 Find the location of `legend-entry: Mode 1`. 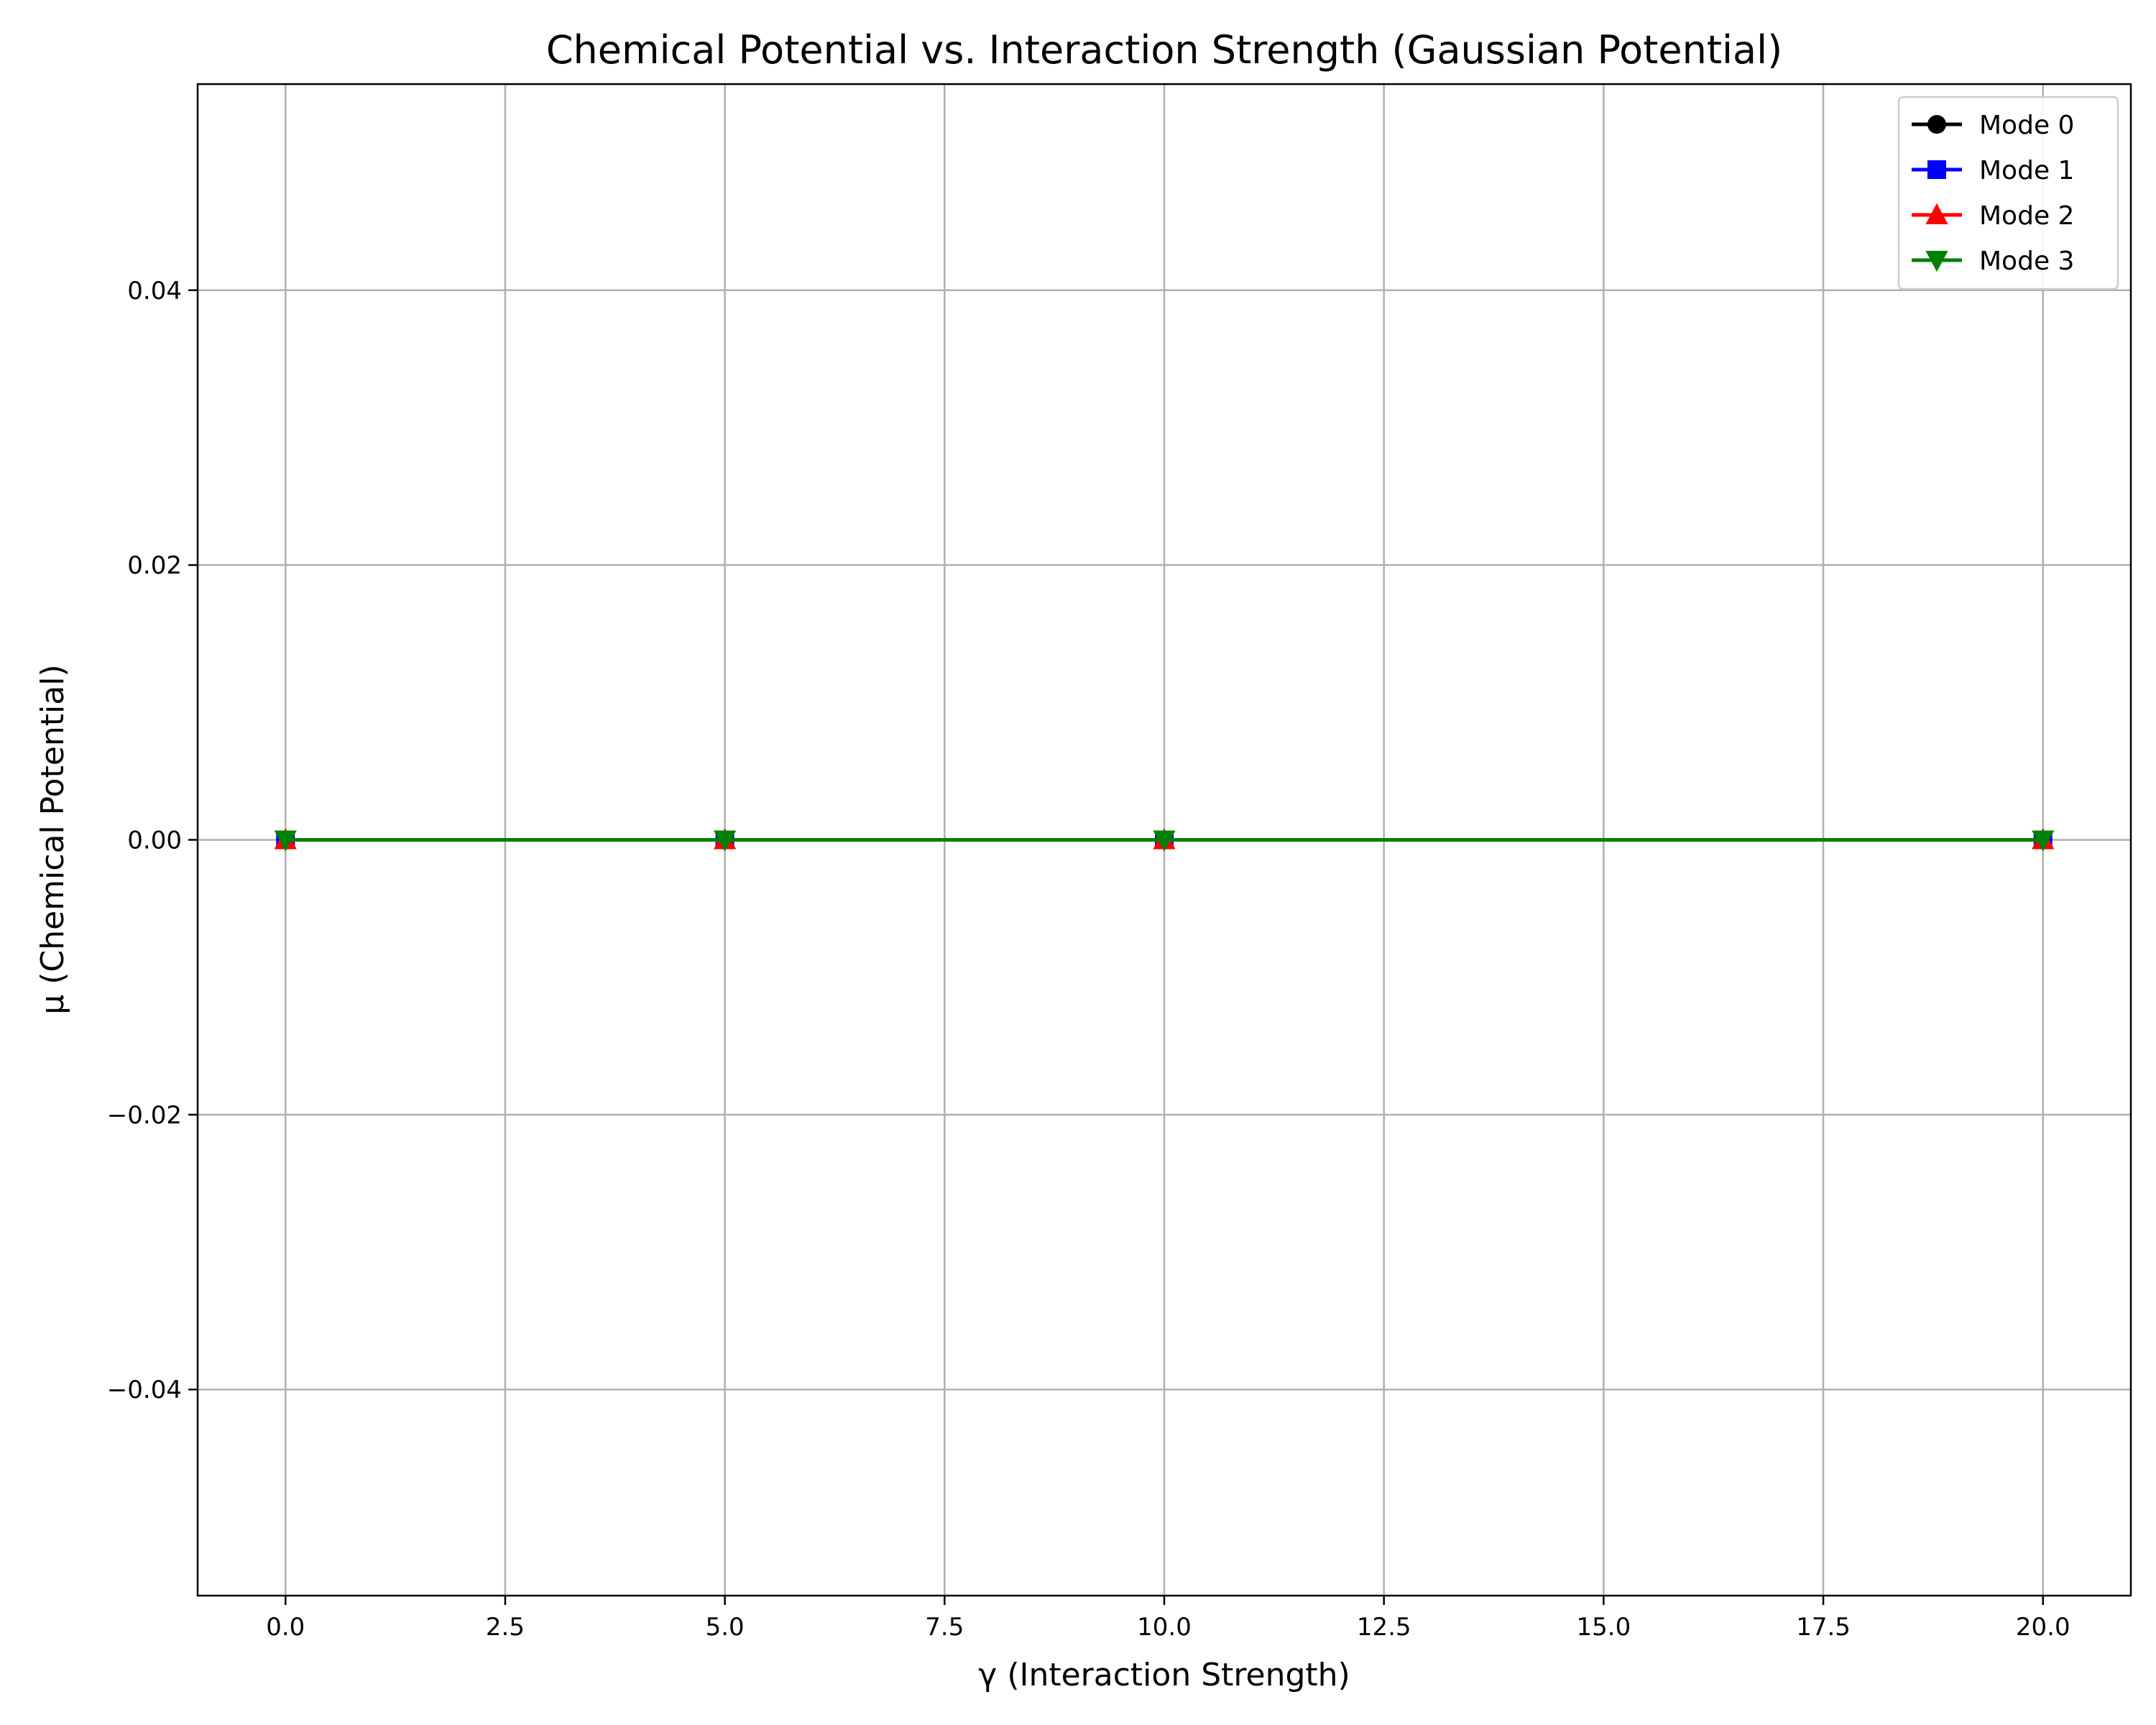

legend-entry: Mode 1 is located at coordinates (1993, 170).